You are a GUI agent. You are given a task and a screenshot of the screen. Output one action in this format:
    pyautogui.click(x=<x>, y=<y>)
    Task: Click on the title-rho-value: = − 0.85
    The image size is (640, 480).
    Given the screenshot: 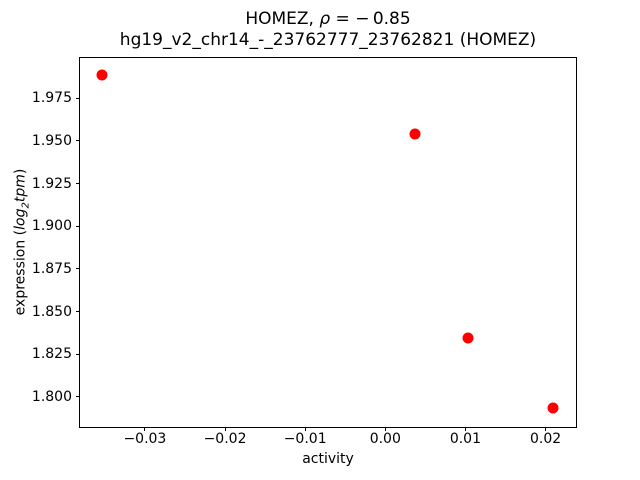 What is the action you would take?
    pyautogui.click(x=370, y=19)
    